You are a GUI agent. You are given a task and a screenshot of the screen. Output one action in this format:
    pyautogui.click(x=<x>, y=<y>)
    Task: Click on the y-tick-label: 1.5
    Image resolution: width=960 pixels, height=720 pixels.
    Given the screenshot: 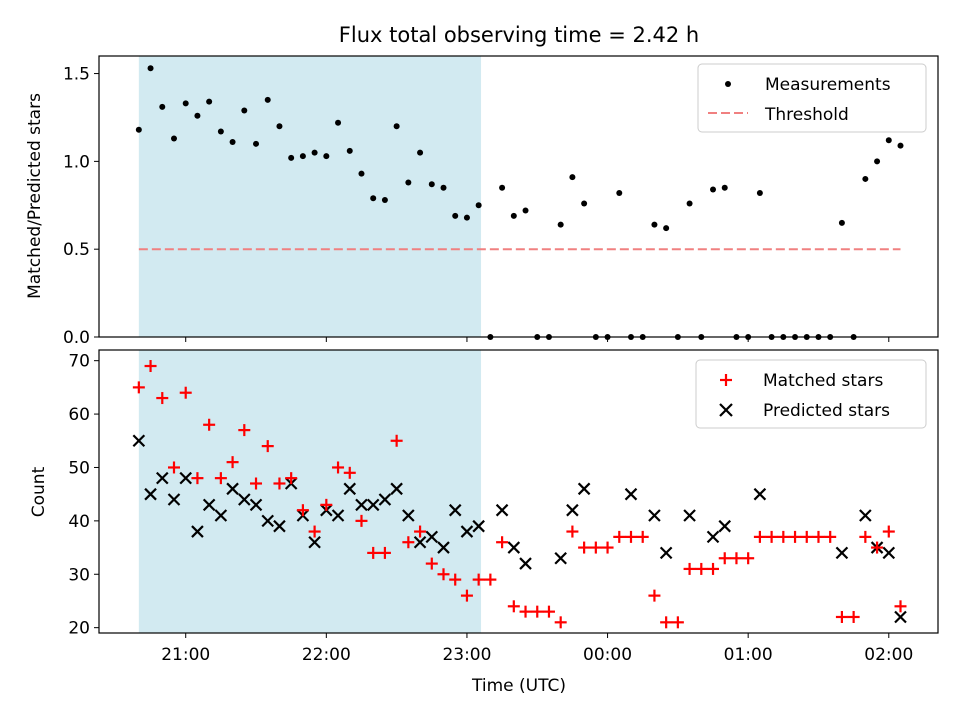 What is the action you would take?
    pyautogui.click(x=76, y=75)
    